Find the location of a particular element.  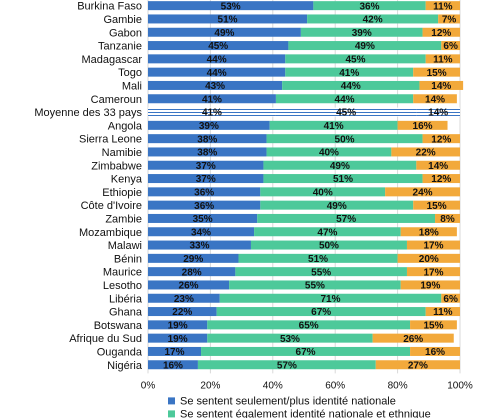

x-axis: 0% 20% 40% 60% 80% 100% is located at coordinates (307, 385).